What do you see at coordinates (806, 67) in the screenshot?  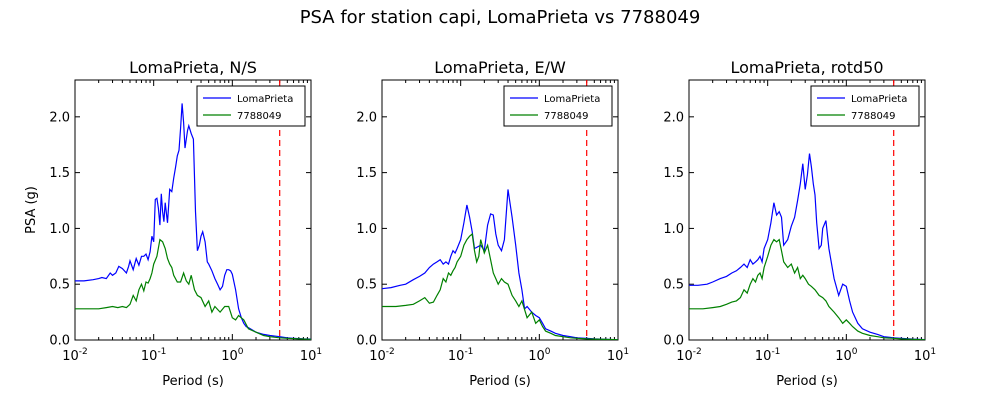 I see `chart-title: LomaPrieta, rotd50` at bounding box center [806, 67].